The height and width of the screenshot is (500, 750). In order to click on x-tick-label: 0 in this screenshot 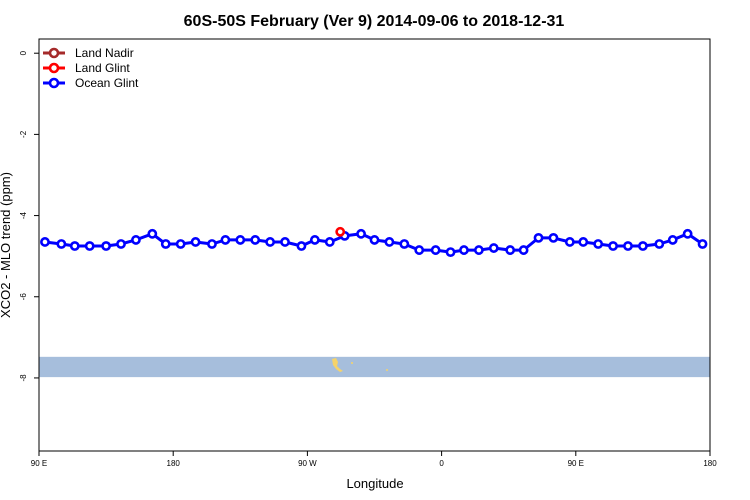, I will do `click(441, 463)`.